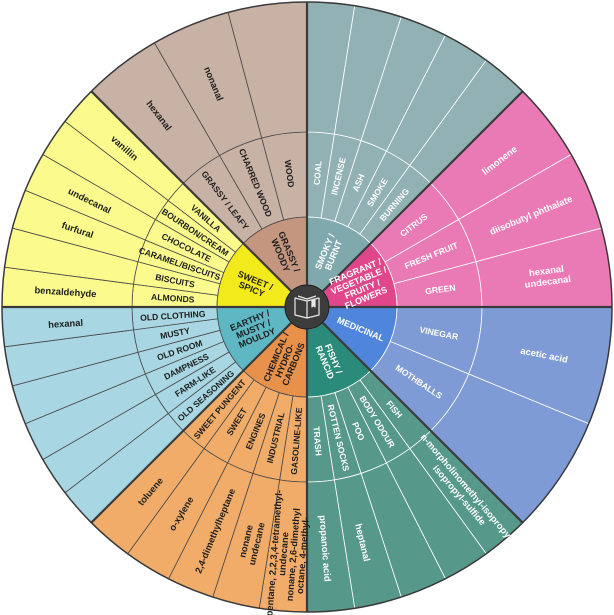 The height and width of the screenshot is (615, 614). I want to click on open-book-icon, so click(307, 307).